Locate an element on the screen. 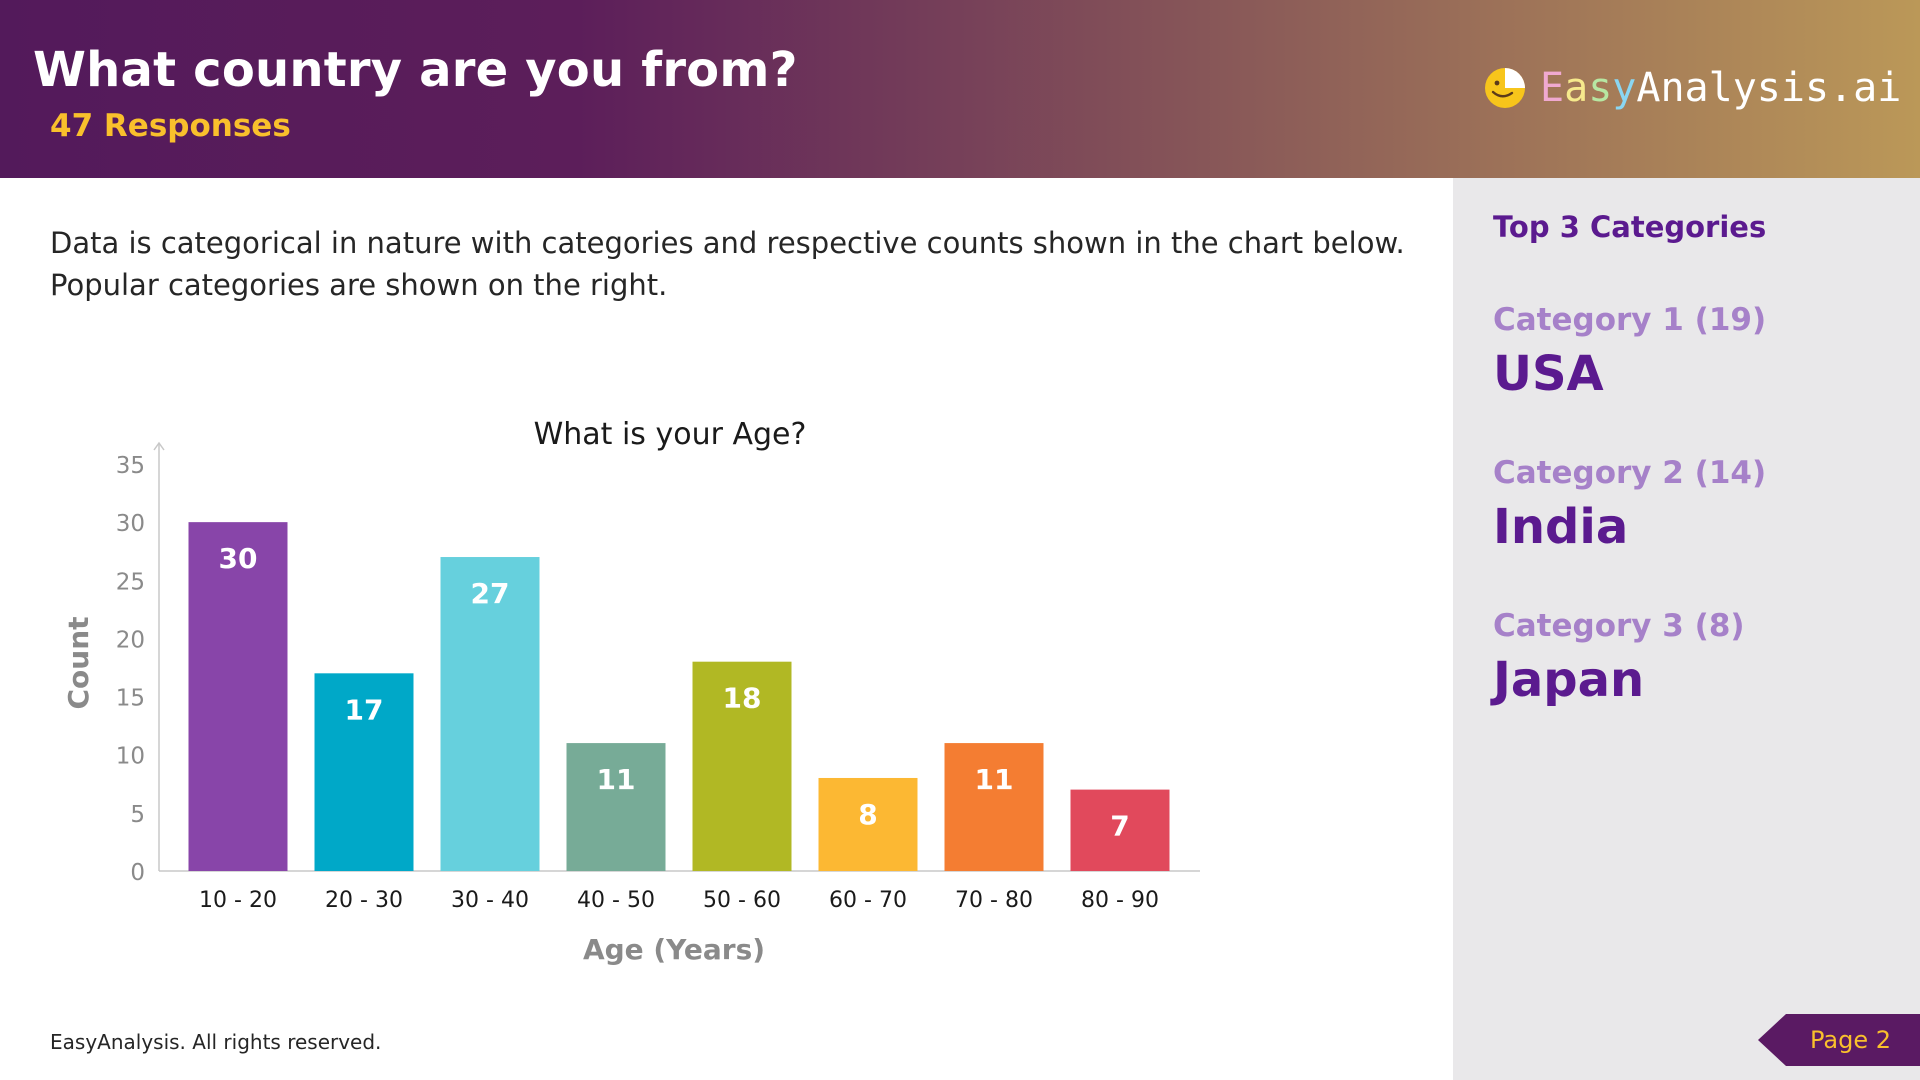 This screenshot has width=1920, height=1080. x-tick-label: 10 - 20 is located at coordinates (238, 900).